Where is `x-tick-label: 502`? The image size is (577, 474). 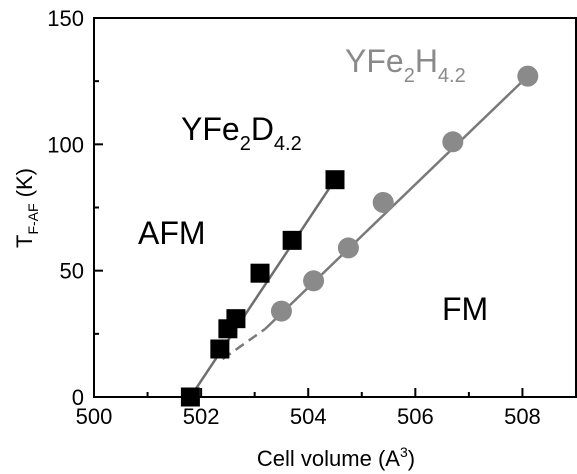
x-tick-label: 502 is located at coordinates (201, 416).